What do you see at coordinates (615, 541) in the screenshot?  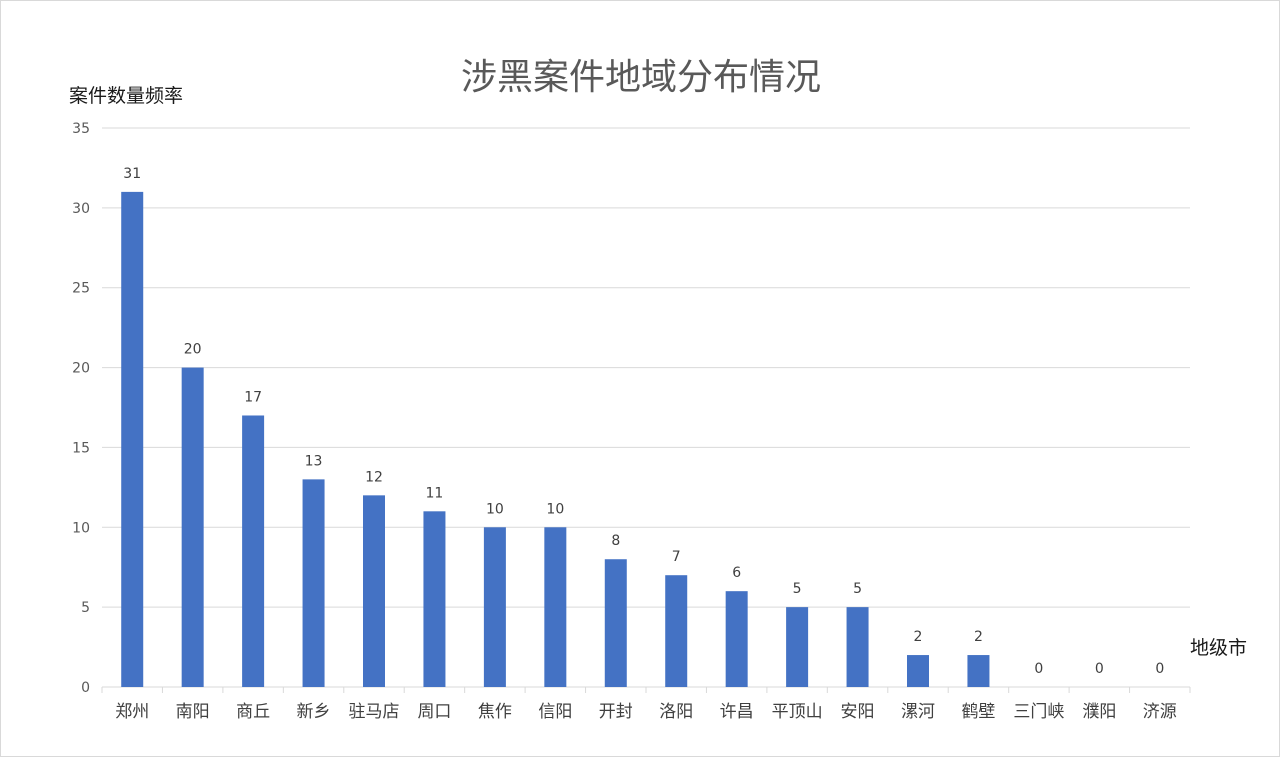 I see `data-label: 8` at bounding box center [615, 541].